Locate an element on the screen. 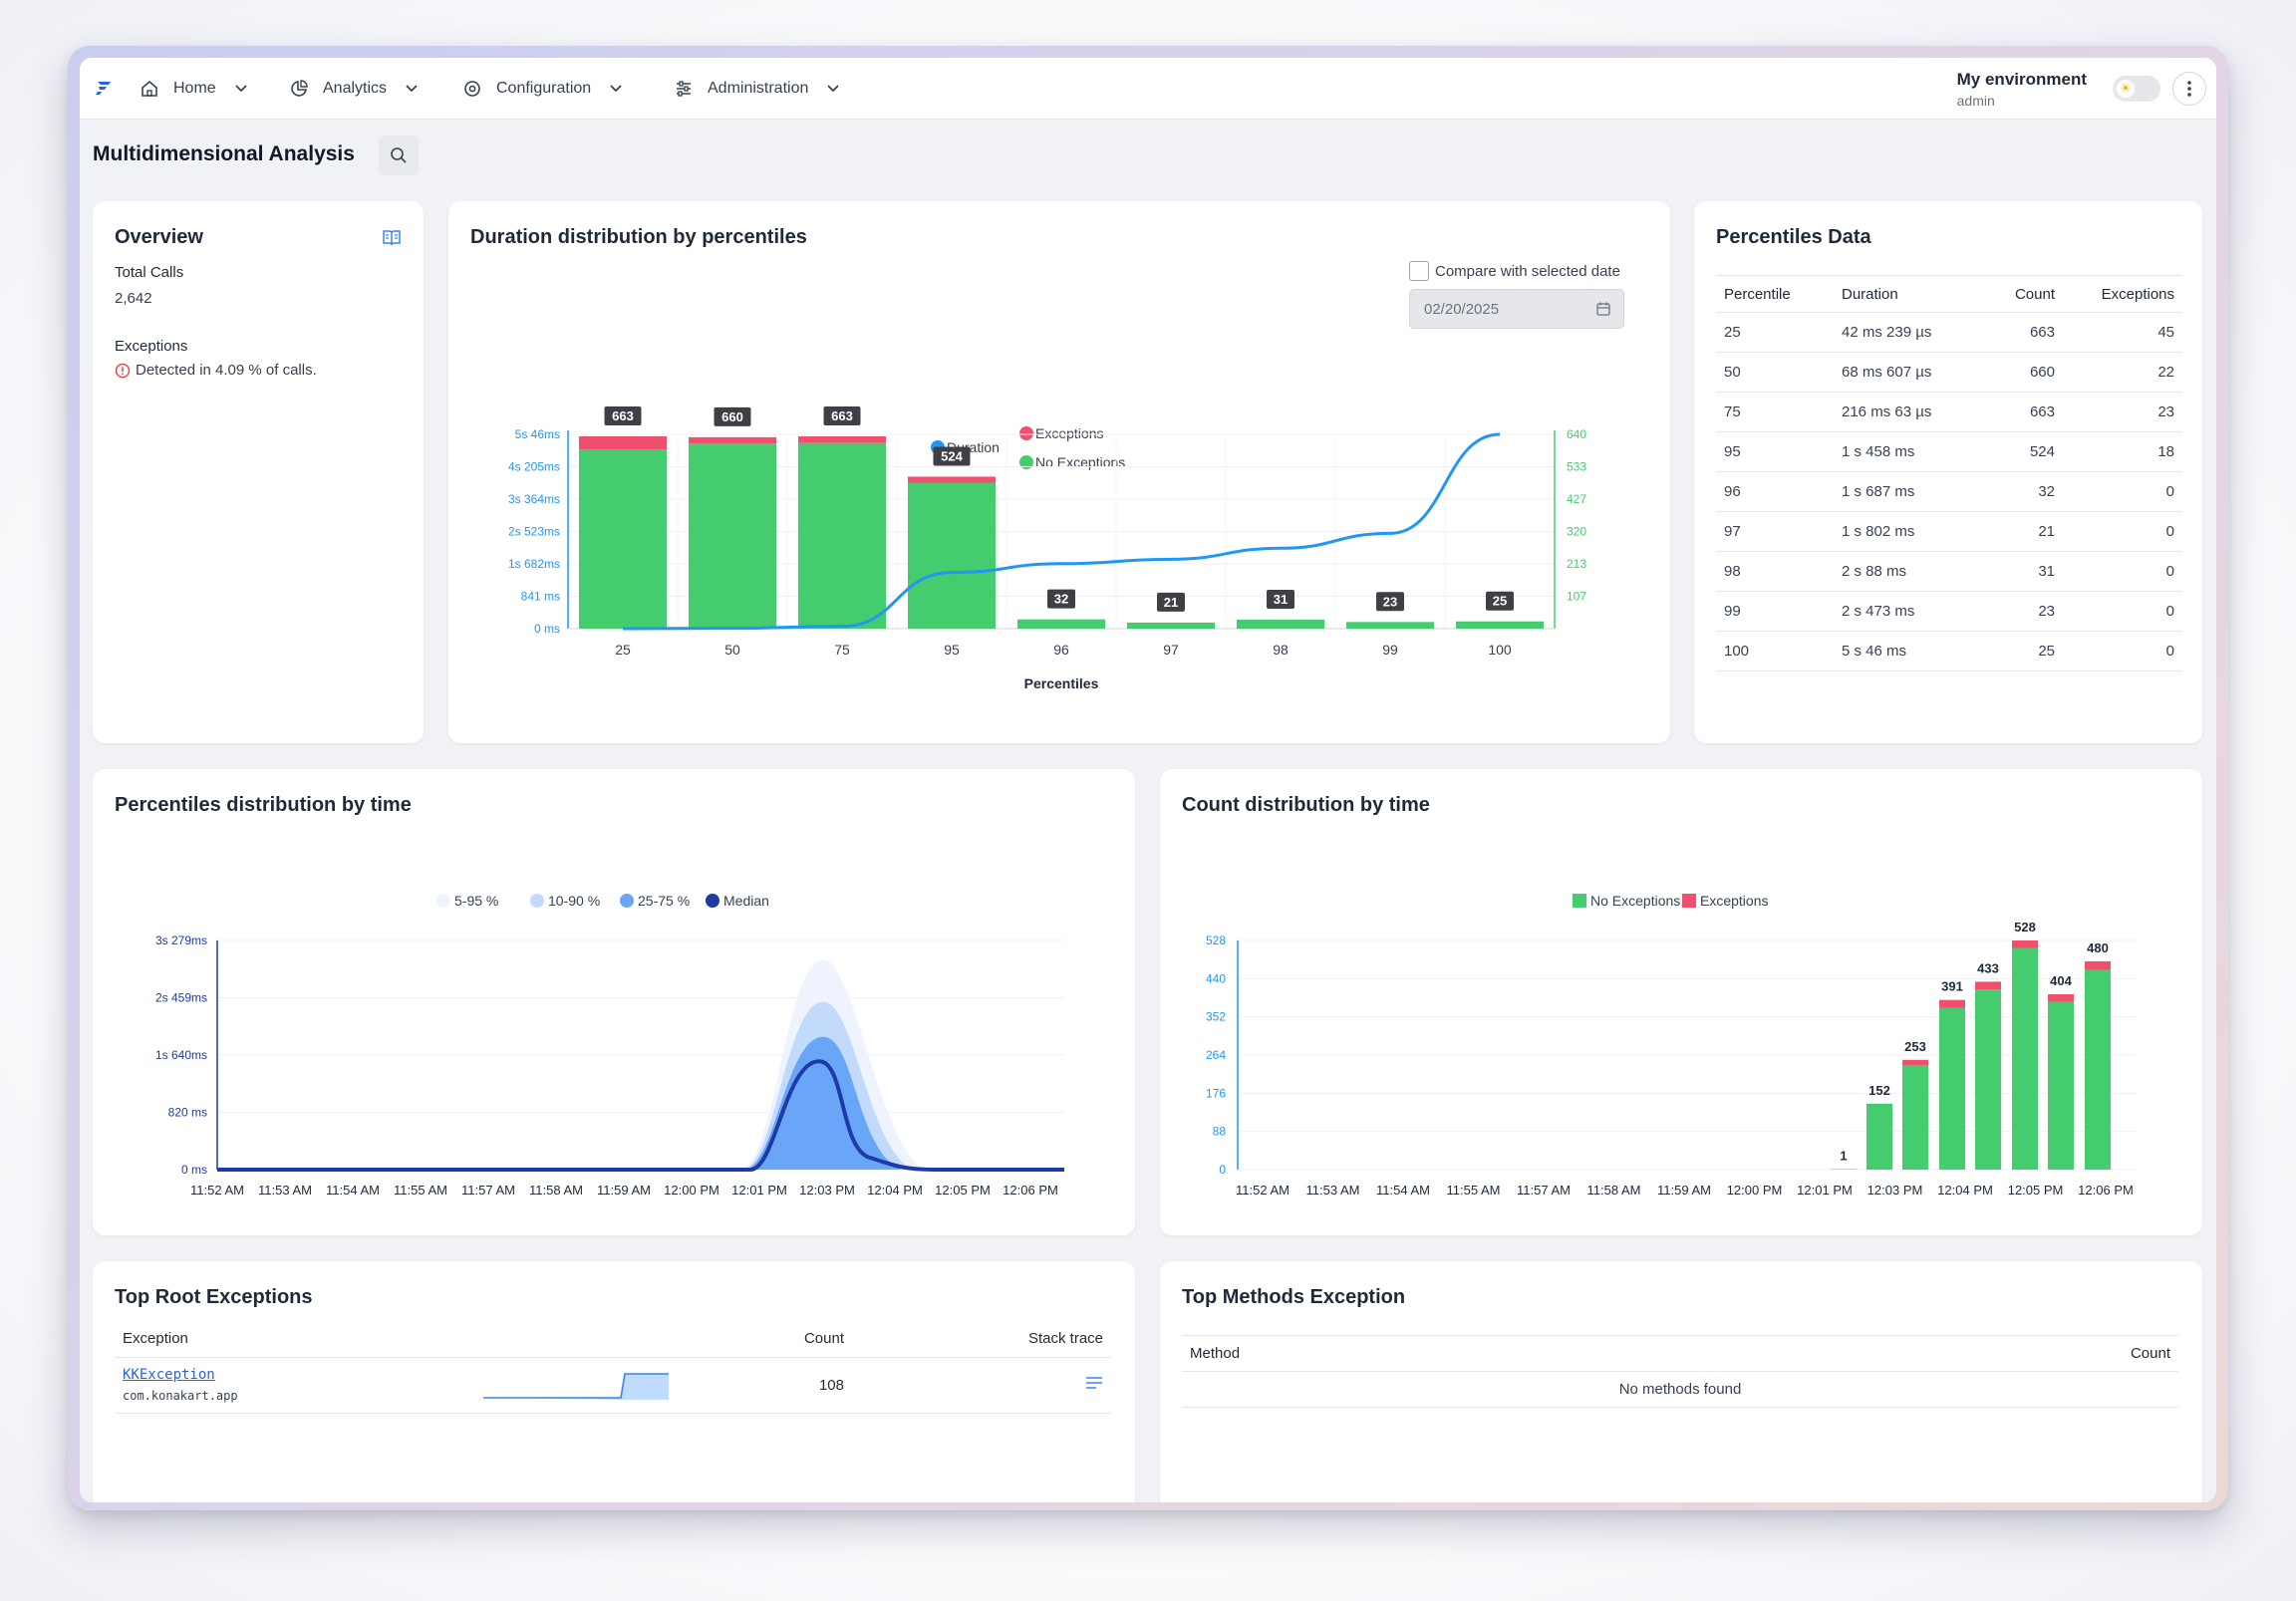 The width and height of the screenshot is (2296, 1601). nav-analytics: Analytics is located at coordinates (354, 89).